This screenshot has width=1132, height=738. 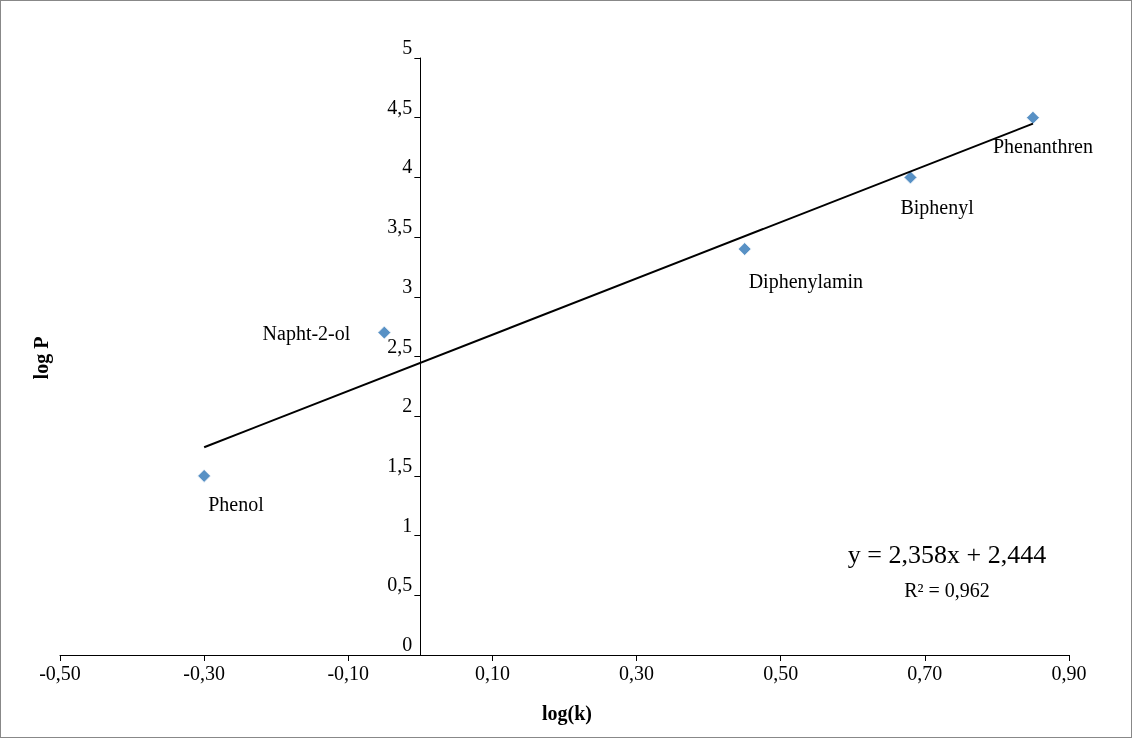 I want to click on annotation: R² = 0,962, so click(x=947, y=590).